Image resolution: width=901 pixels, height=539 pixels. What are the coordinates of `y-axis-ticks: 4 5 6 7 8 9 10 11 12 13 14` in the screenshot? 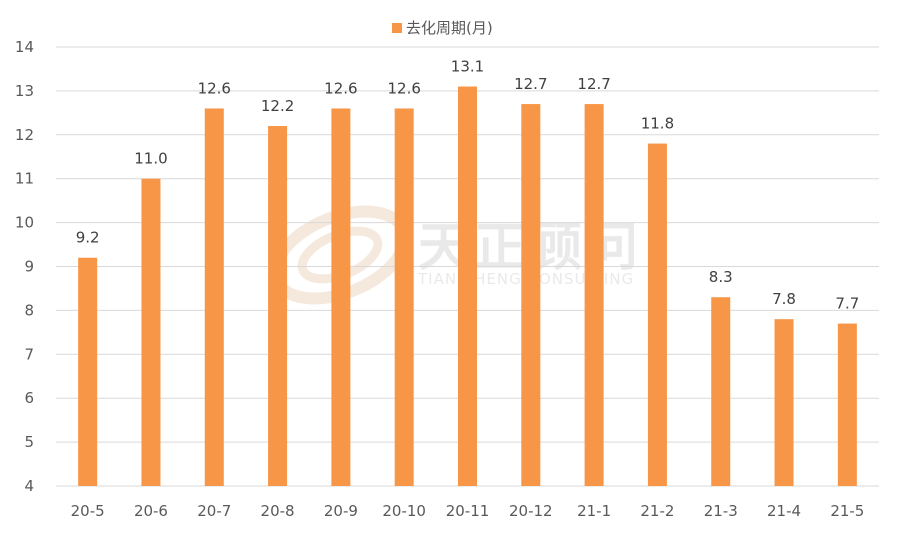 It's located at (24, 266).